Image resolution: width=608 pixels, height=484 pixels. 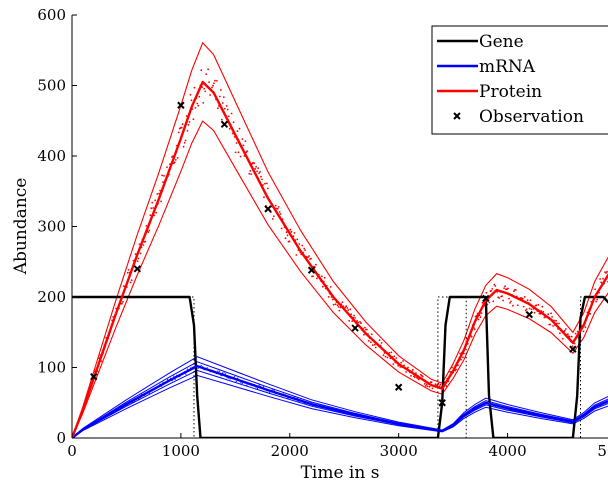 What do you see at coordinates (399, 451) in the screenshot?
I see `x-tick-label: 3000` at bounding box center [399, 451].